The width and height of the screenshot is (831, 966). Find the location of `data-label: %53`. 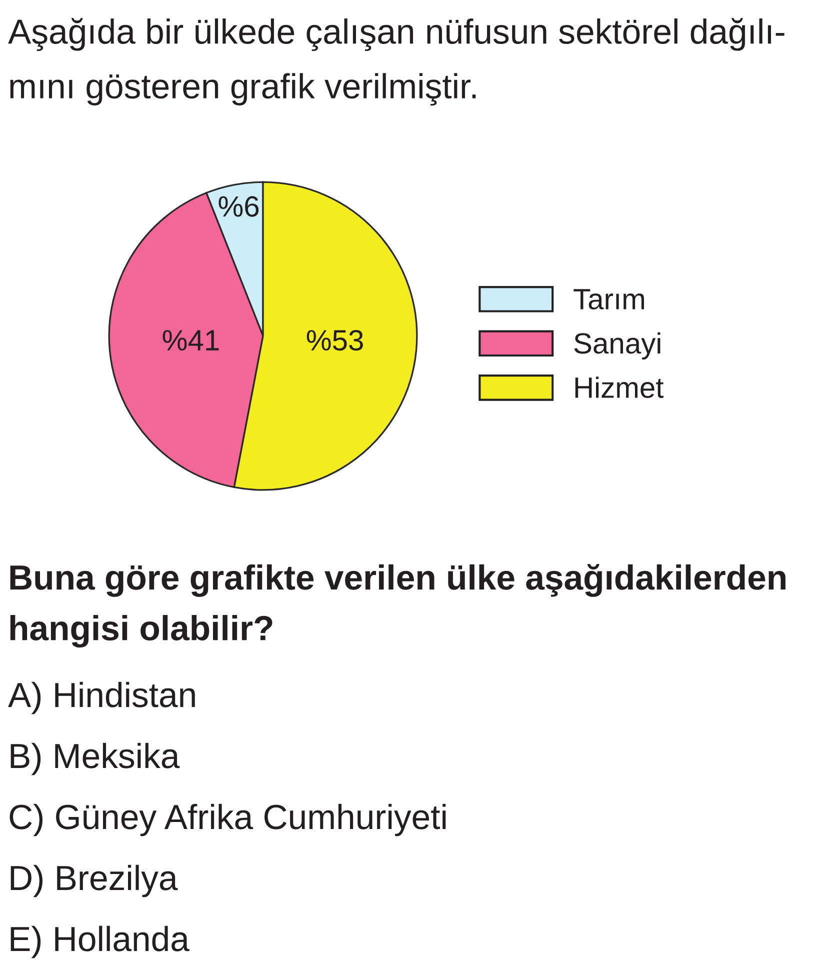

data-label: %53 is located at coordinates (334, 340).